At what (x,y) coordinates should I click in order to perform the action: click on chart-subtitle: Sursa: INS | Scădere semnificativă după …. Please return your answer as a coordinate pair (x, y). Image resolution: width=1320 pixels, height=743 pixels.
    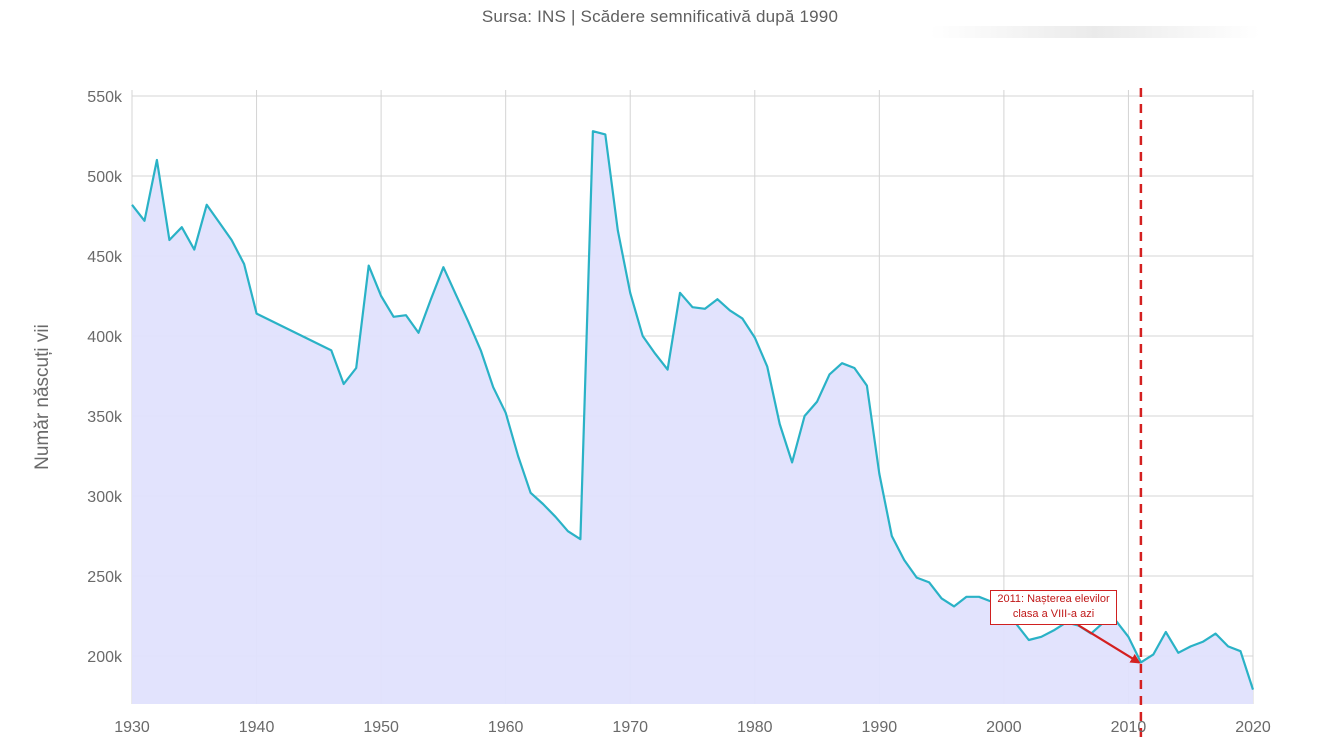
    Looking at the image, I should click on (660, 16).